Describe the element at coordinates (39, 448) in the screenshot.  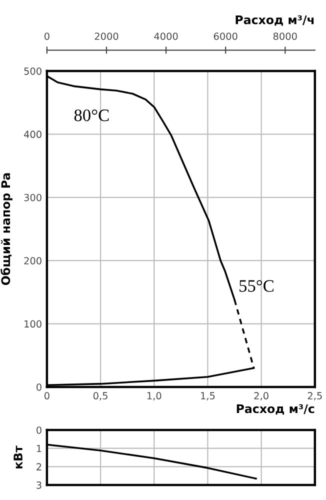
I see `y-tick-label: 1` at that location.